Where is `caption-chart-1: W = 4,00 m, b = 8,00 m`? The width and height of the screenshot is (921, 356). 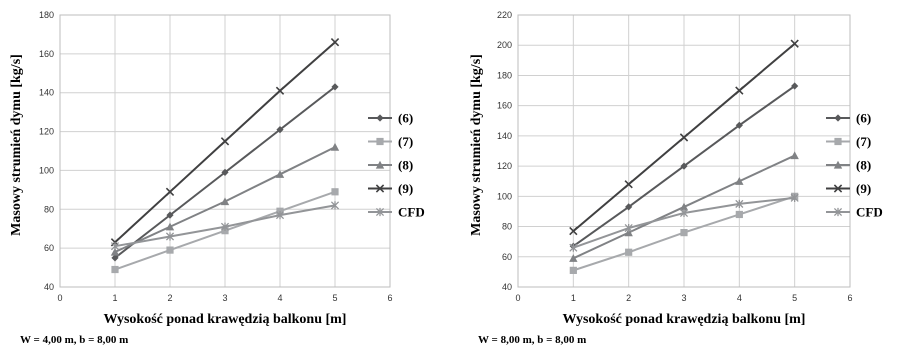 caption-chart-1: W = 4,00 m, b = 8,00 m is located at coordinates (74, 340).